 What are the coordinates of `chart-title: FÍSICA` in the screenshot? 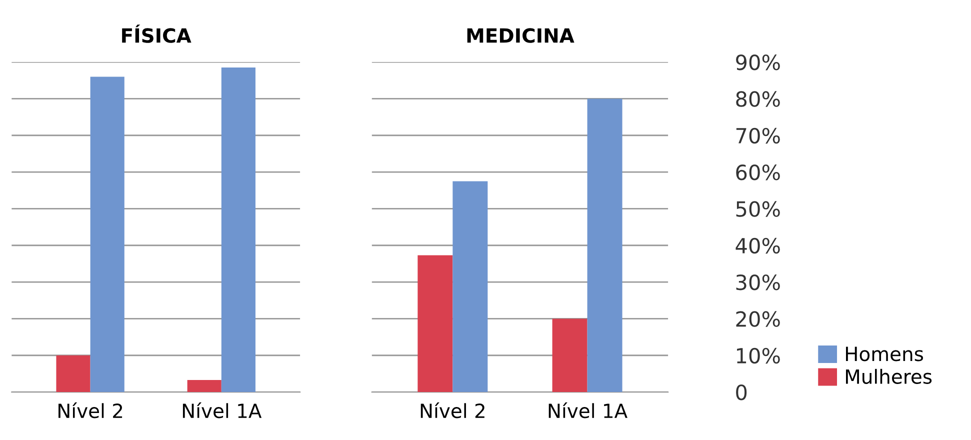 It's located at (157, 33).